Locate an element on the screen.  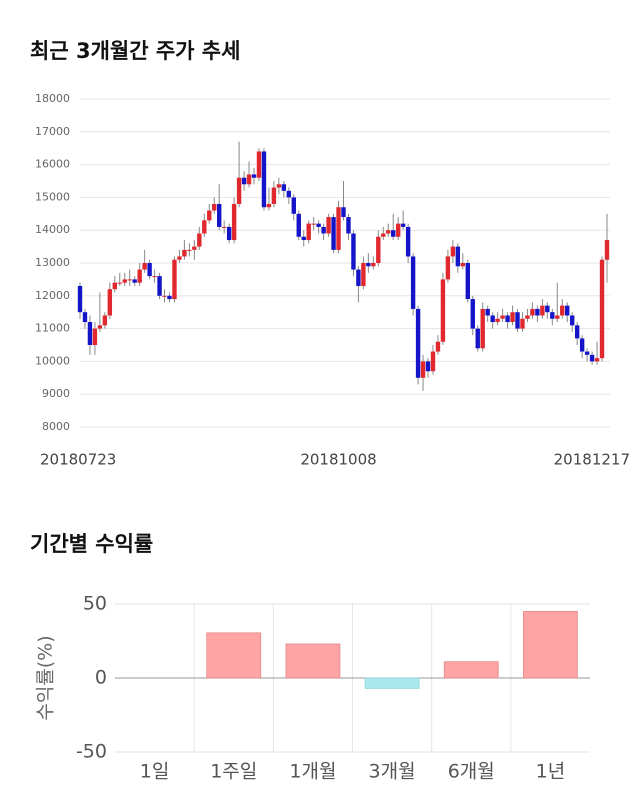
x-tick-label: 1주일 is located at coordinates (233, 772).